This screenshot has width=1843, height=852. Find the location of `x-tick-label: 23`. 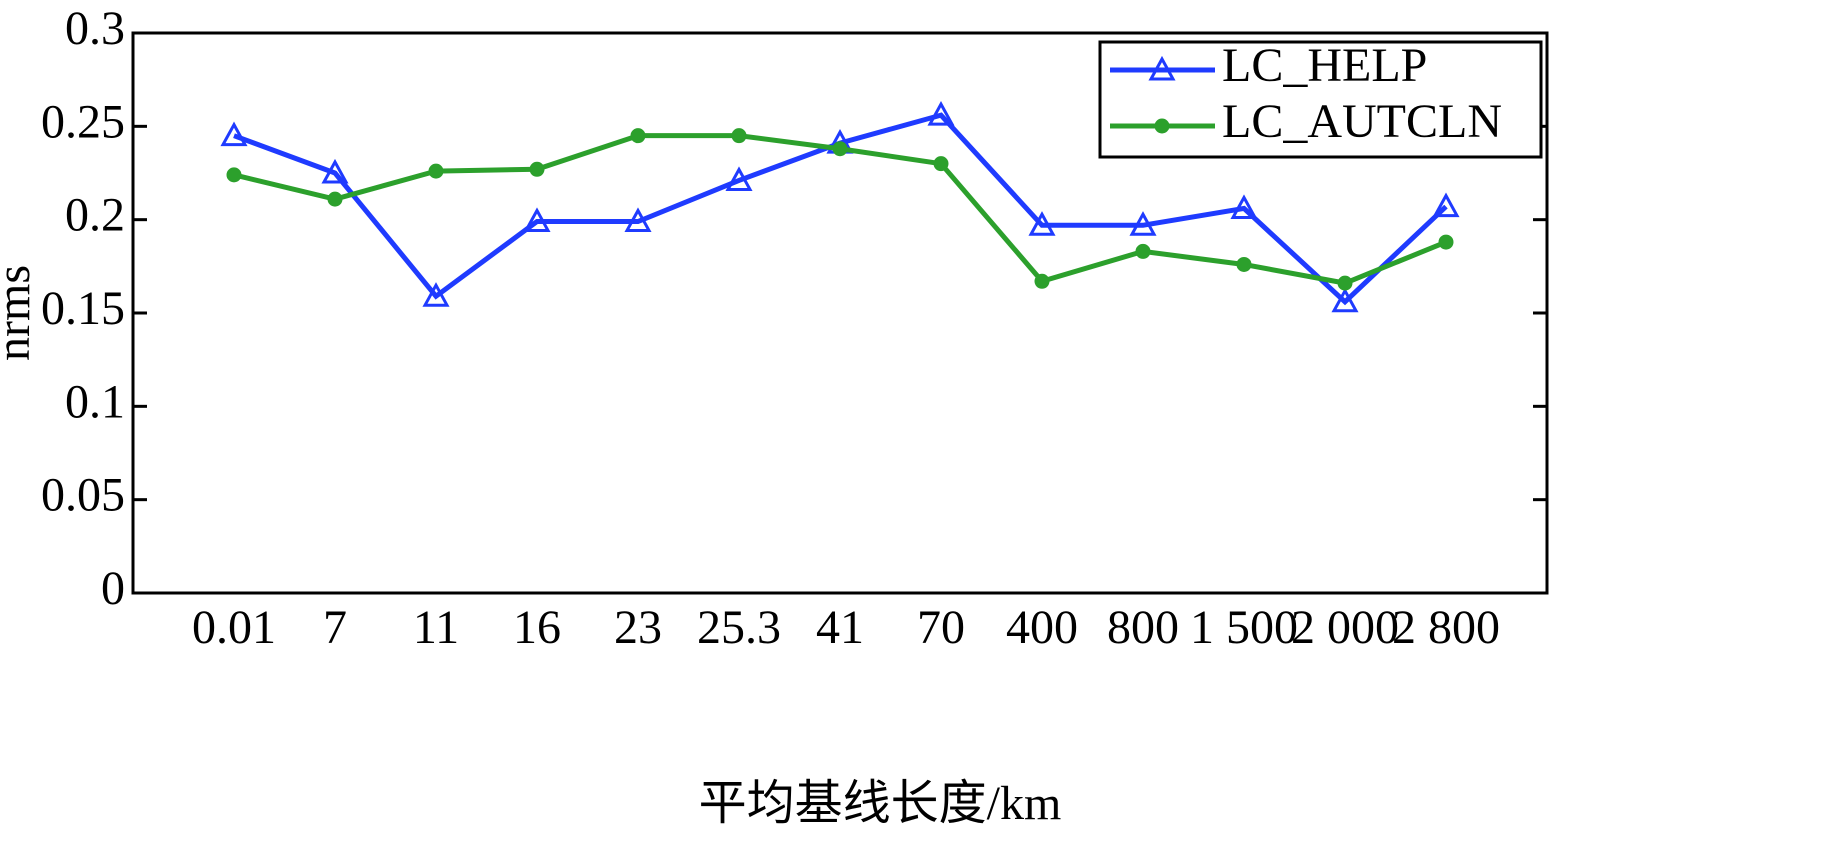

x-tick-label: 23 is located at coordinates (638, 627).